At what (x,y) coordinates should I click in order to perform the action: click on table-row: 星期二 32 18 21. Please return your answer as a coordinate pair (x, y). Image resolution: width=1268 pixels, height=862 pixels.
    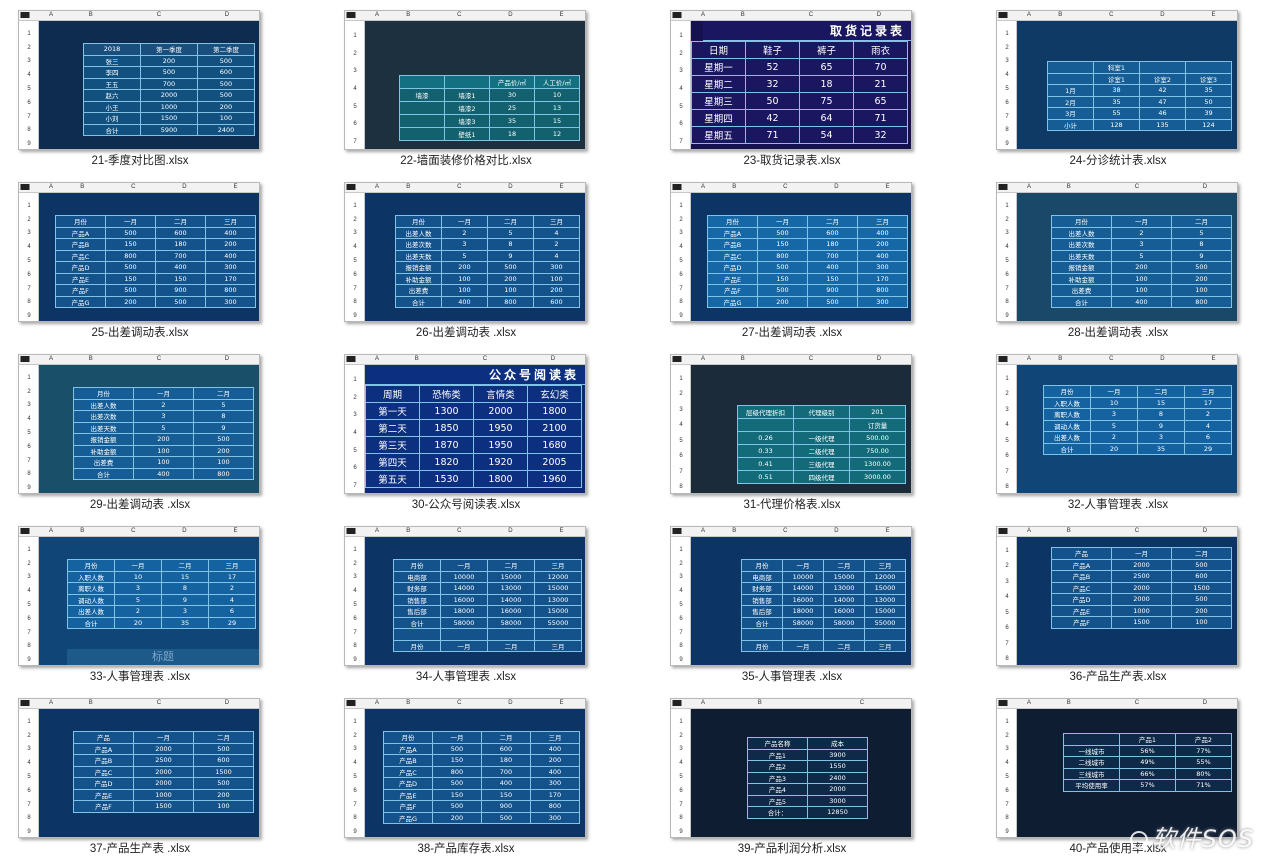
    Looking at the image, I should click on (799, 84).